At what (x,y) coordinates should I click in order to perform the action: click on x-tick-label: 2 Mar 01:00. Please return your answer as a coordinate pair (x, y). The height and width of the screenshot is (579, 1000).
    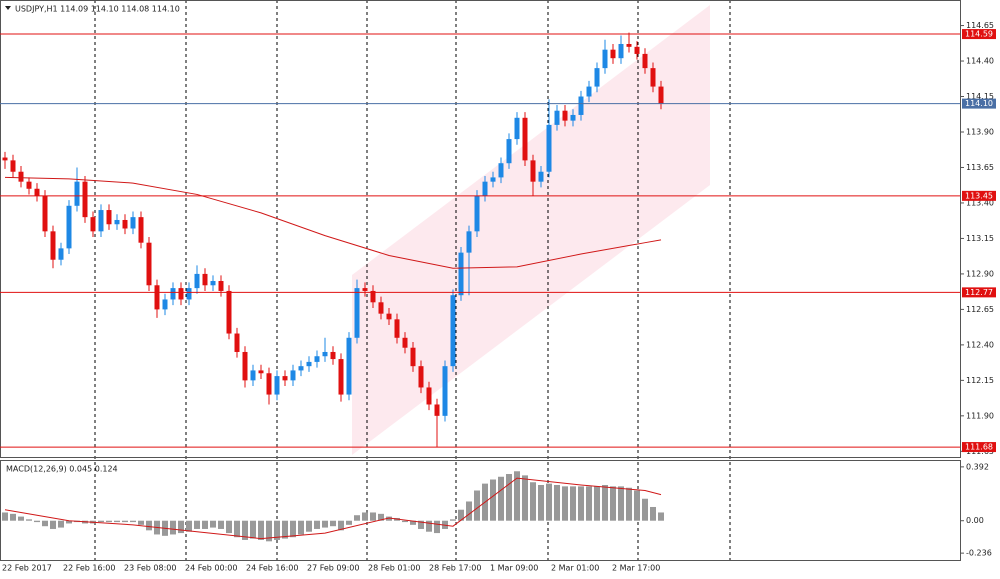
    Looking at the image, I should click on (575, 568).